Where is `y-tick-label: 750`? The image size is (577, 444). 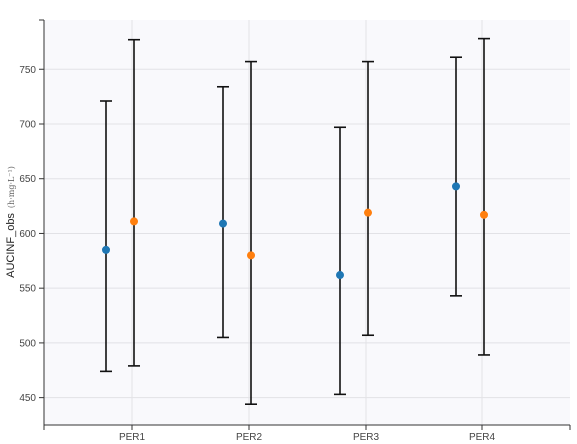 y-tick-label: 750 is located at coordinates (27, 70).